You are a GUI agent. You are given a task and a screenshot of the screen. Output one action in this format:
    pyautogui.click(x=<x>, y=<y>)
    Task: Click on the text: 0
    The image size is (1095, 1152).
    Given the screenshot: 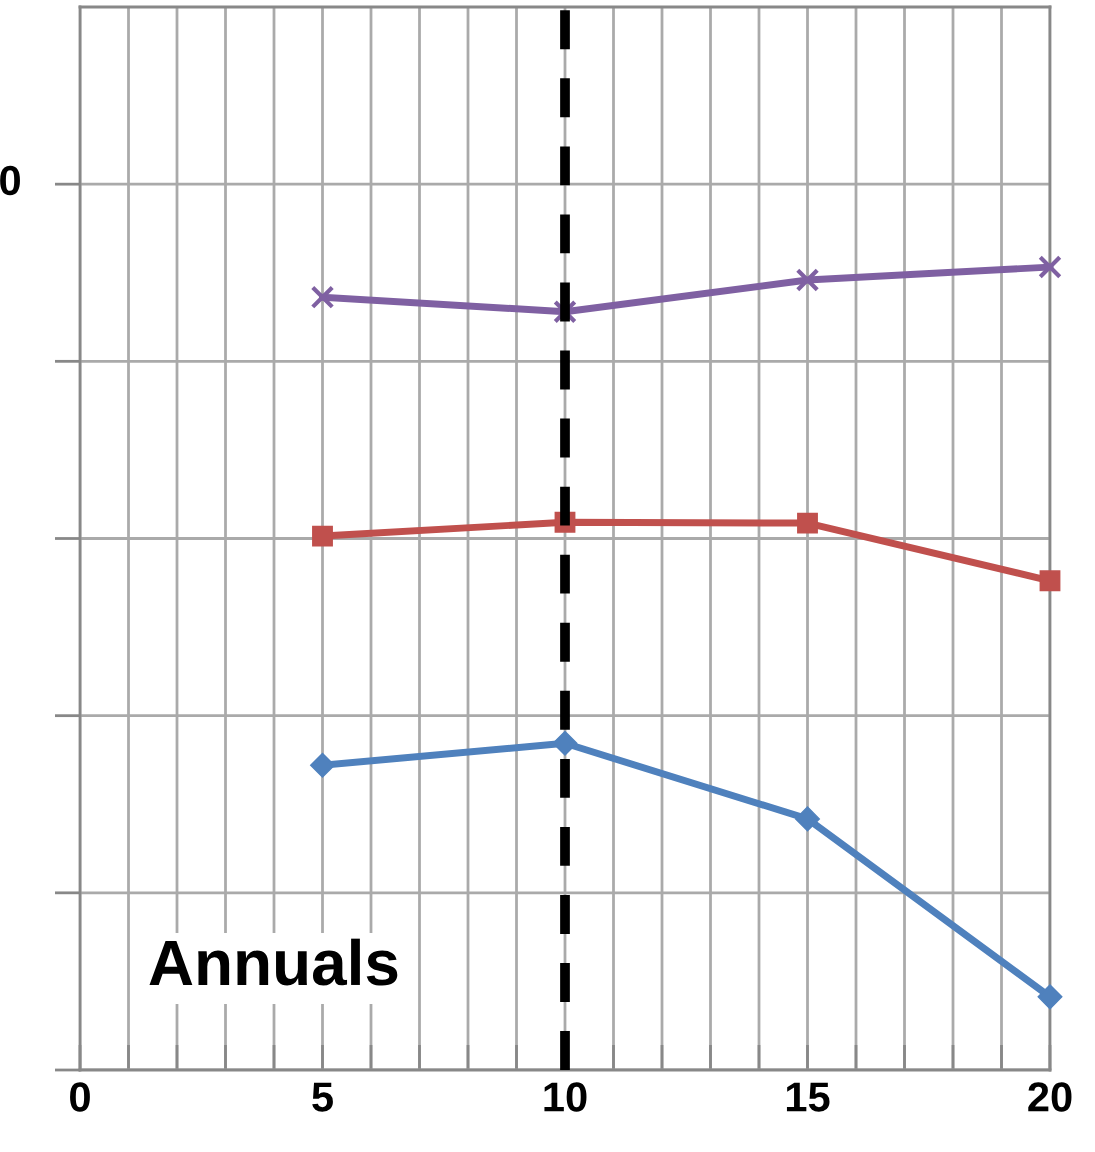 What is the action you would take?
    pyautogui.click(x=10, y=180)
    